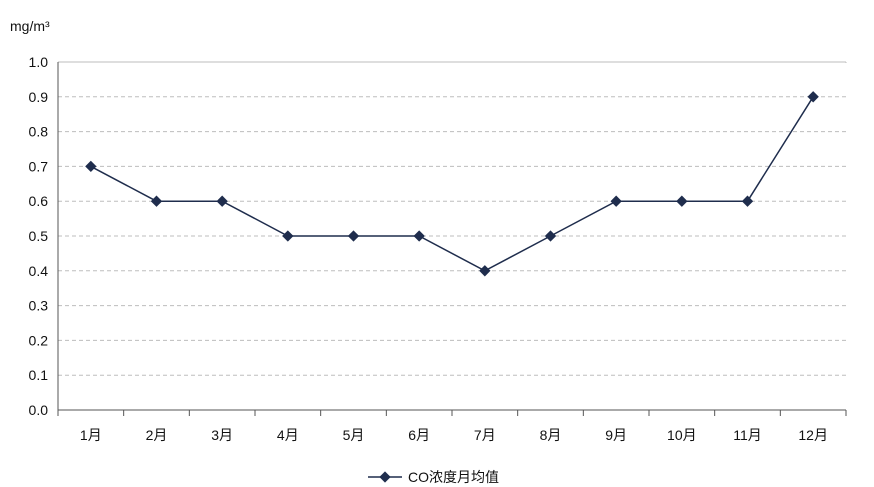  What do you see at coordinates (91, 435) in the screenshot?
I see `x-tick-label: 1月` at bounding box center [91, 435].